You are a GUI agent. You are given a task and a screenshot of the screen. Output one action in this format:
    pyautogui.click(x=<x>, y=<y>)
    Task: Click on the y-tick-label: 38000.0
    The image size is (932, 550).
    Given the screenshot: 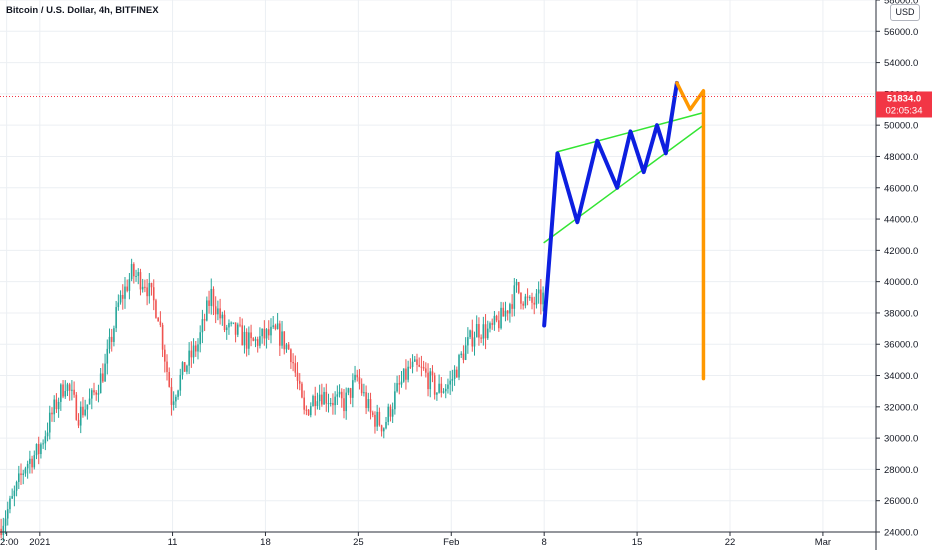 What is the action you would take?
    pyautogui.click(x=901, y=313)
    